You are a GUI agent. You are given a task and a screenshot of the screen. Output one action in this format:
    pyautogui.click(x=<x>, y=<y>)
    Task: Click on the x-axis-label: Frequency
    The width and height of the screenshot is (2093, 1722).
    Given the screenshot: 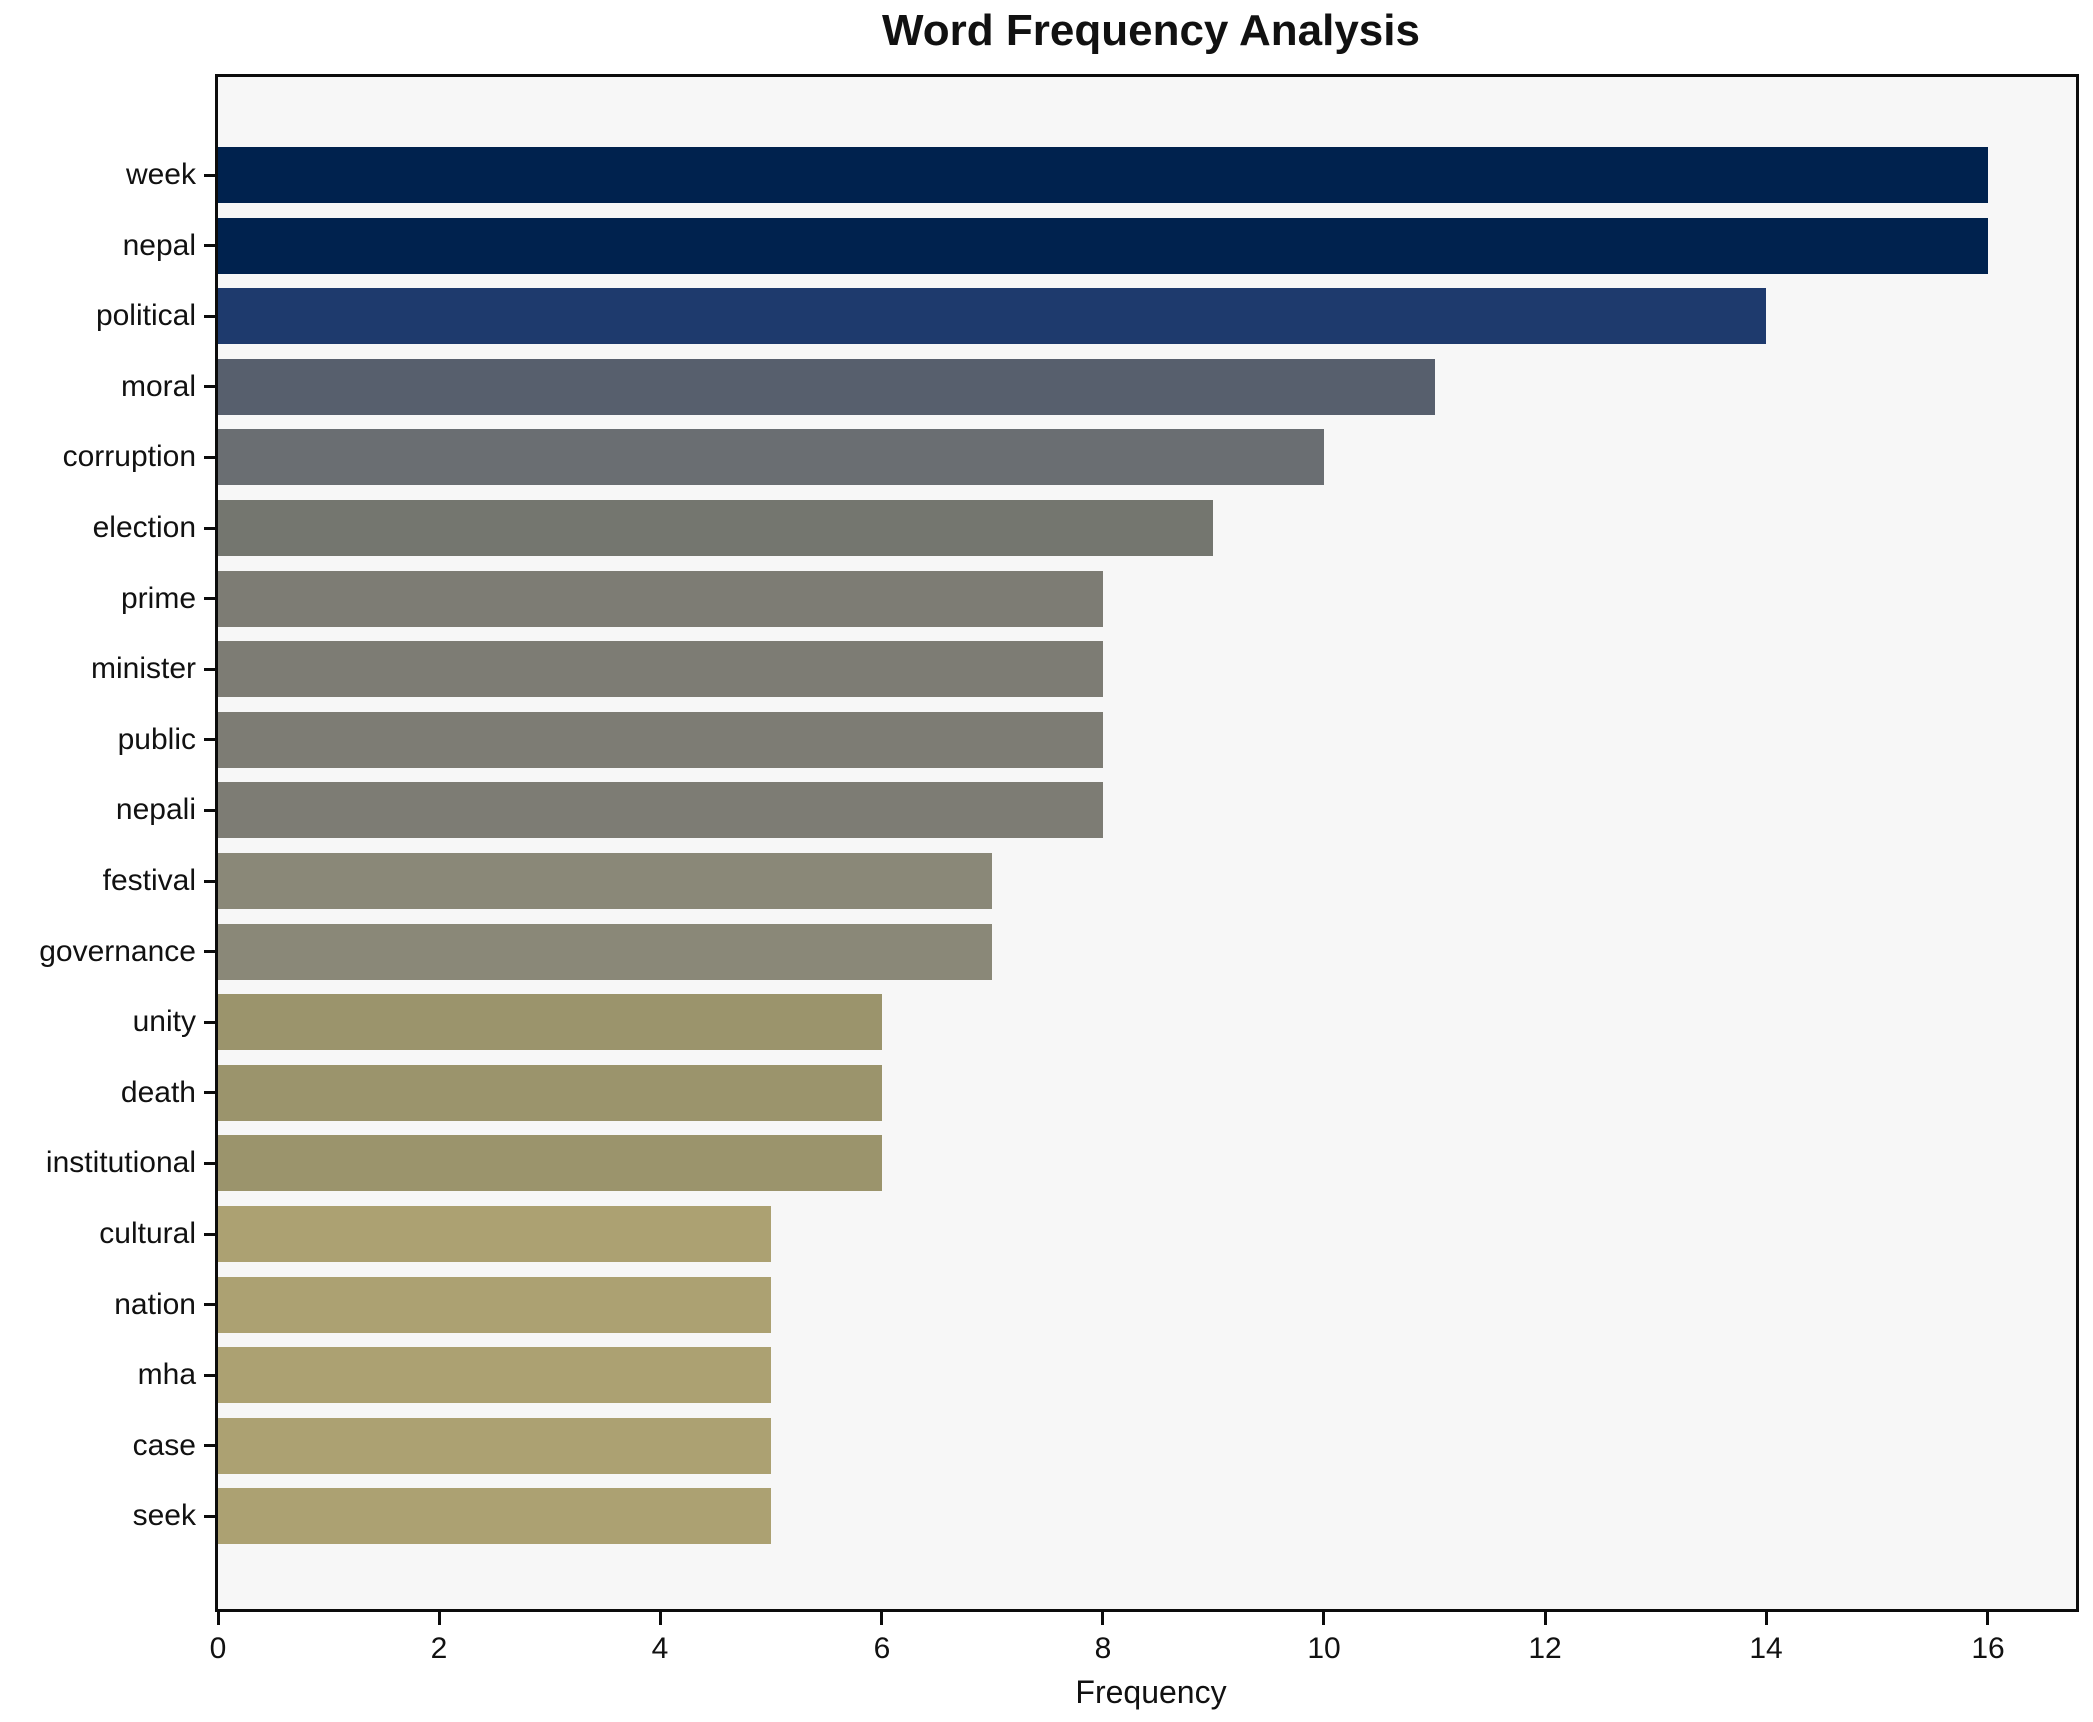 What is the action you would take?
    pyautogui.click(x=1151, y=1692)
    